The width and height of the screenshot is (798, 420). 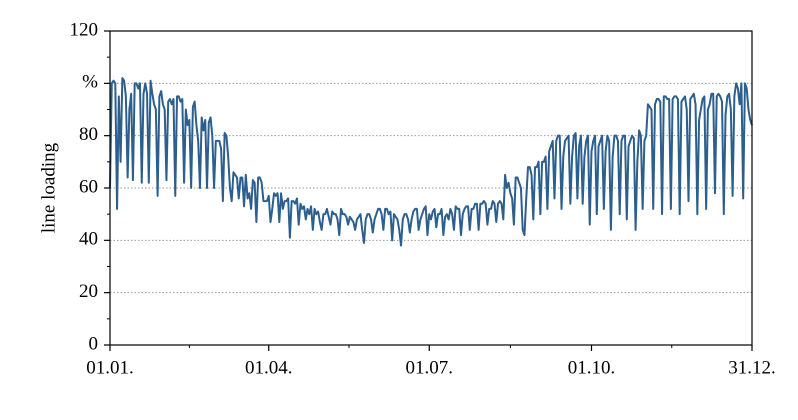 I want to click on y-tick-label: %, so click(x=90, y=82).